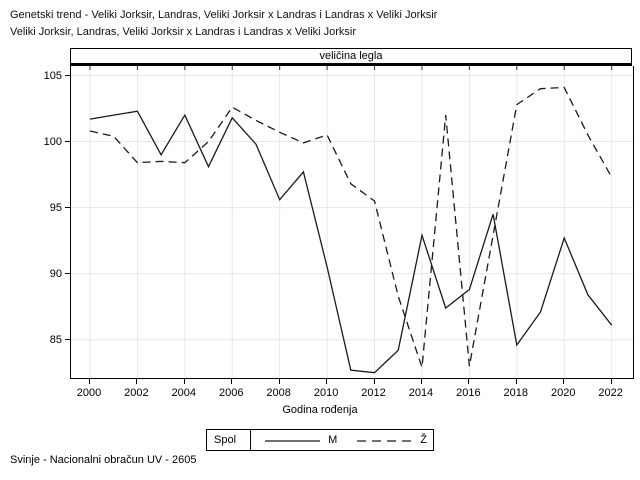  Describe the element at coordinates (320, 410) in the screenshot. I see `x-axis-label: Godina rođenja` at that location.